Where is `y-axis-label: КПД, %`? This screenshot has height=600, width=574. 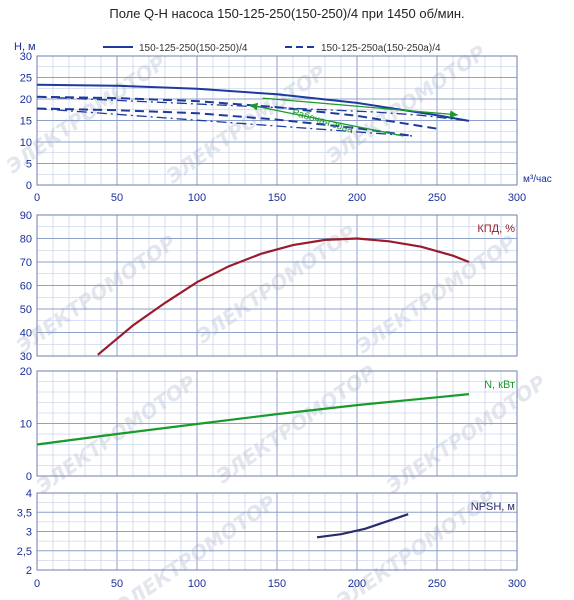 y-axis-label: КПД, % is located at coordinates (496, 229).